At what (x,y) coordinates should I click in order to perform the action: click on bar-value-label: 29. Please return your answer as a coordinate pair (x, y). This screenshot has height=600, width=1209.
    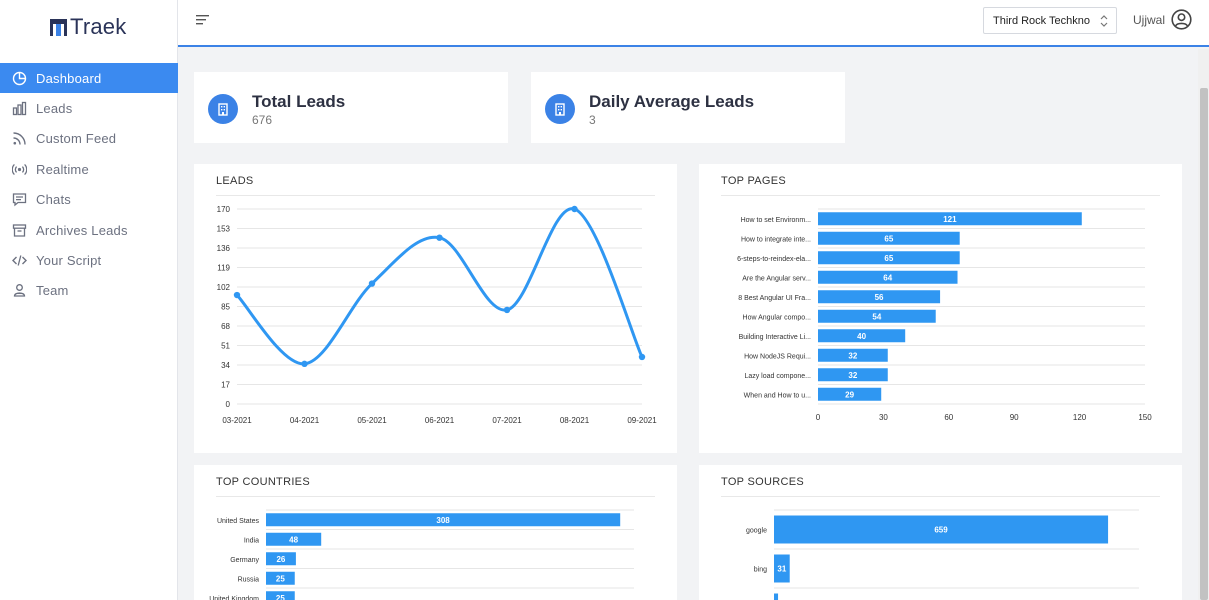
    Looking at the image, I should click on (849, 394).